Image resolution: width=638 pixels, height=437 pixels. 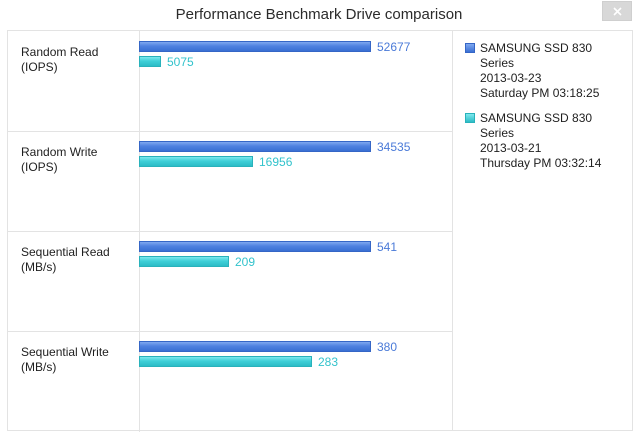 I want to click on legend-label-line: Thursday PM 03:32:14, so click(x=541, y=163).